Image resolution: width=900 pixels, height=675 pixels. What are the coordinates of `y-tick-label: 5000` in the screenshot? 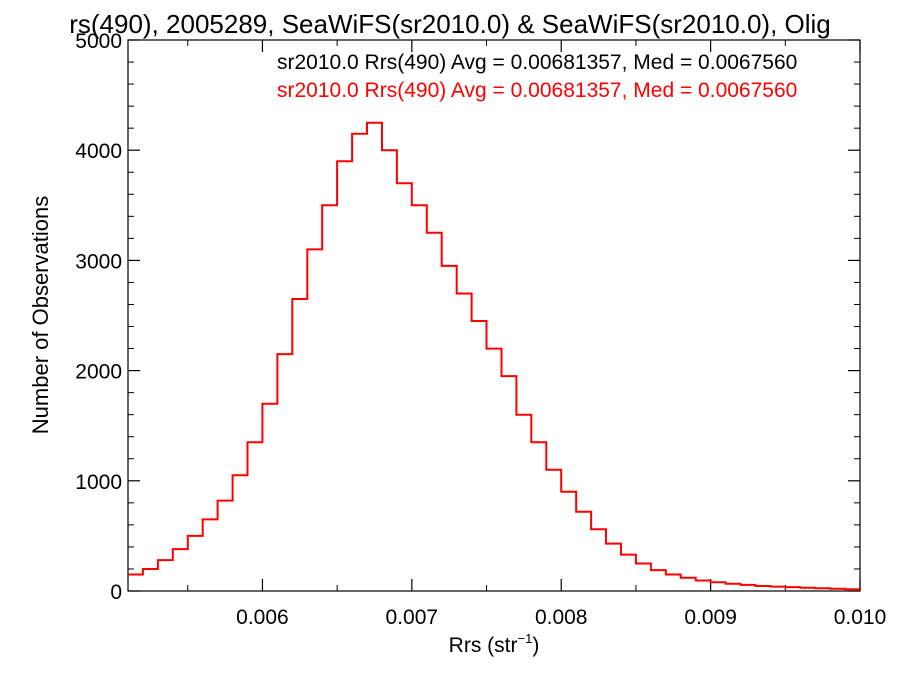 It's located at (98, 41).